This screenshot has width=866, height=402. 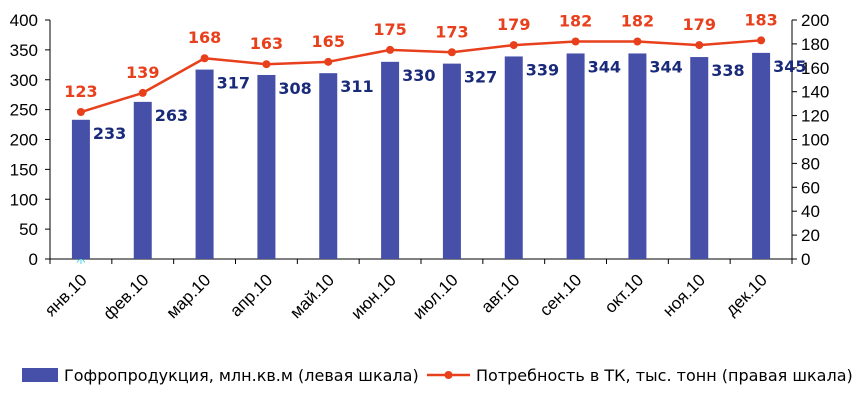 What do you see at coordinates (500, 293) in the screenshot?
I see `x-tick-label: авг.10` at bounding box center [500, 293].